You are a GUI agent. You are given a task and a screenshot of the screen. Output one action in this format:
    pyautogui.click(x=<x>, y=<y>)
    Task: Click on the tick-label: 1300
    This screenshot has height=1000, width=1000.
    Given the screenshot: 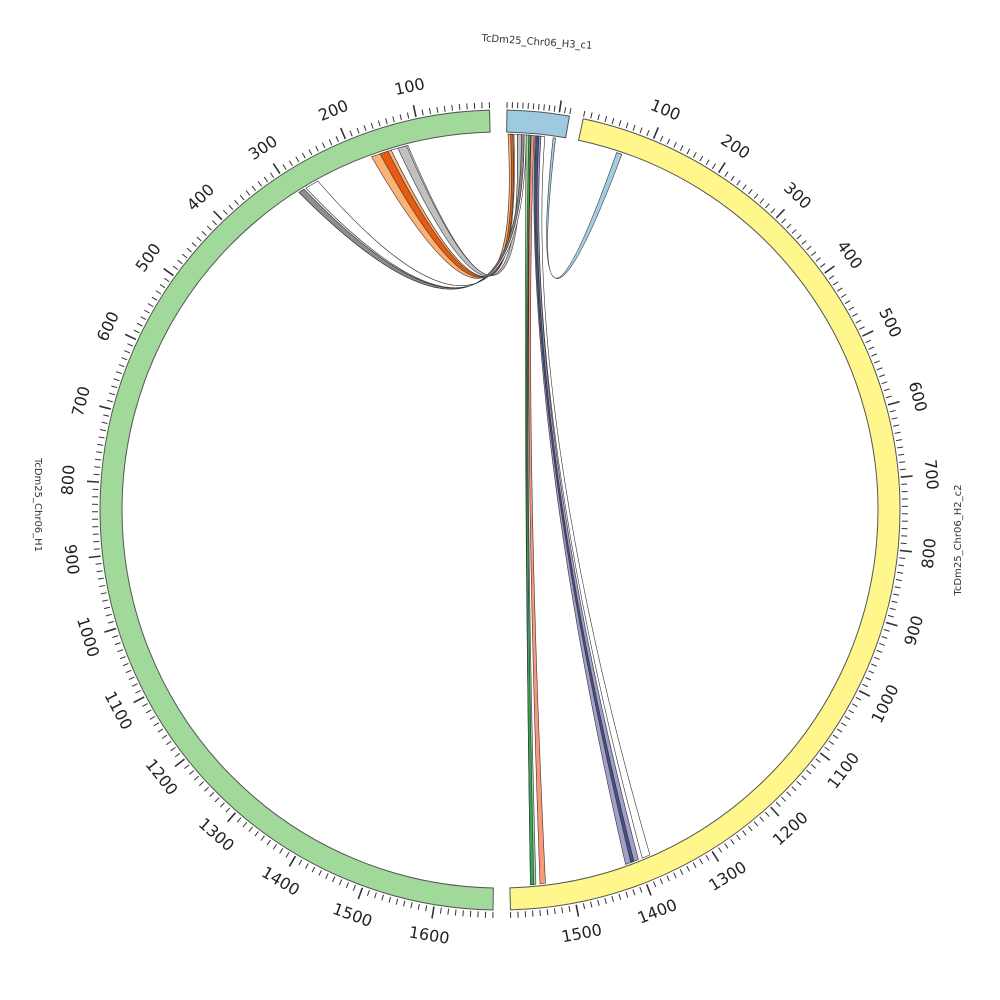 What is the action you would take?
    pyautogui.click(x=216, y=834)
    